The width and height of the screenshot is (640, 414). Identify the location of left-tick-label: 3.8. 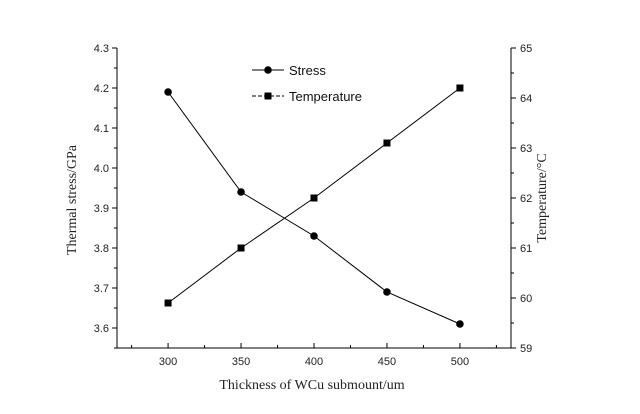
(101, 249).